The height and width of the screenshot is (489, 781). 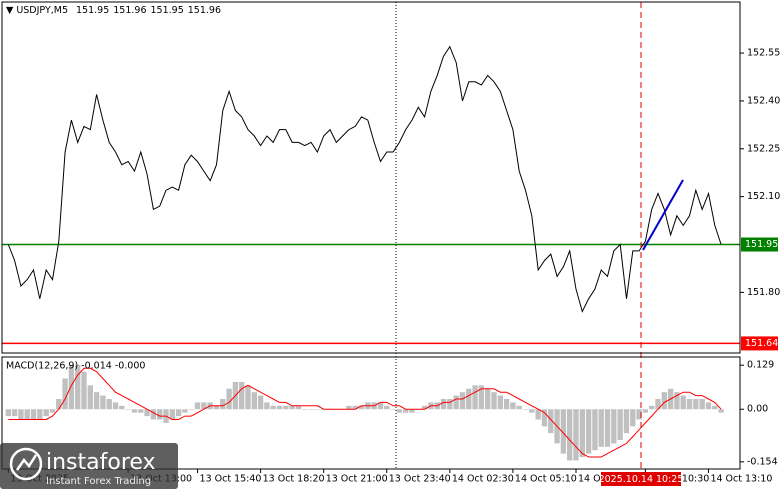 What do you see at coordinates (89, 466) in the screenshot?
I see `watermark-box` at bounding box center [89, 466].